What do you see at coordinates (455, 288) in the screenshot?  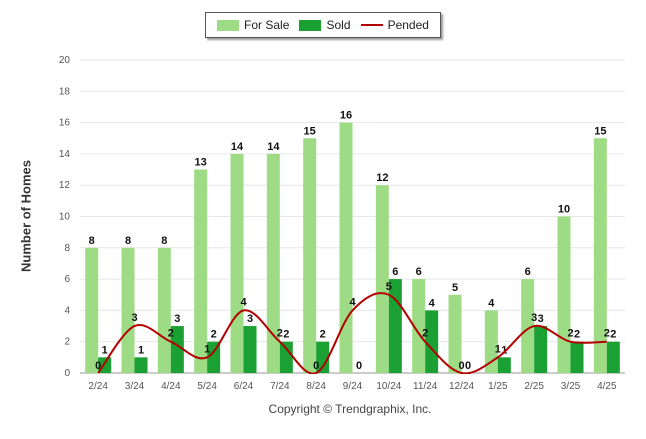 I see `data-label-for-sale: 5` at bounding box center [455, 288].